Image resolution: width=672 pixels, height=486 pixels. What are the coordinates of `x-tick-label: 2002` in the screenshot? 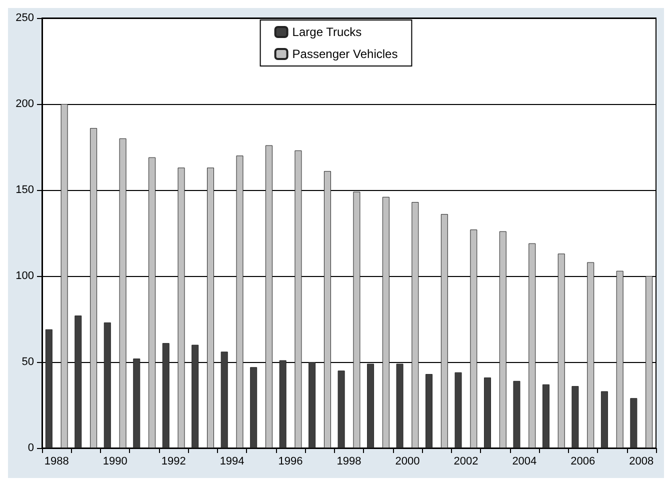 It's located at (466, 462).